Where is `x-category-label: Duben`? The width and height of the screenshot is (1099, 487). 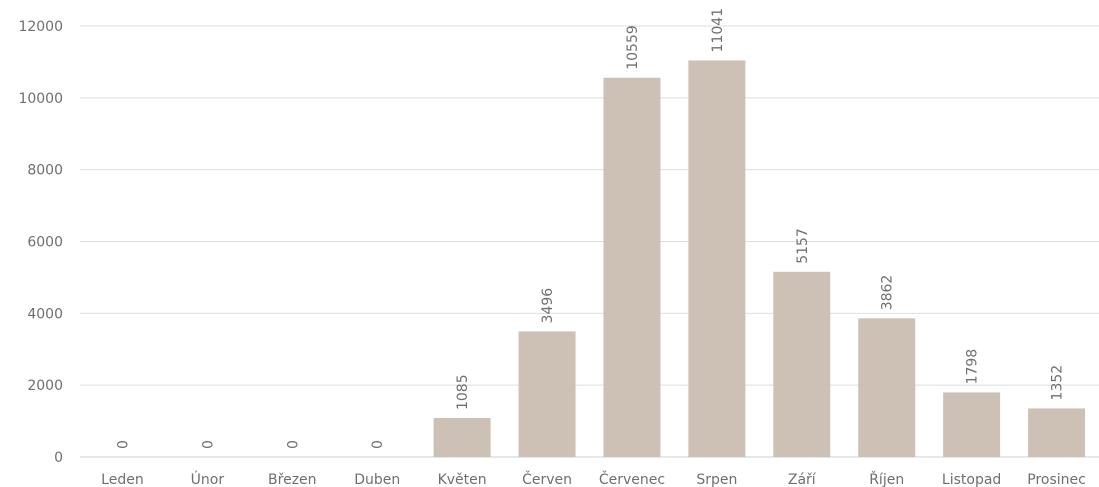 x-category-label: Duben is located at coordinates (377, 479).